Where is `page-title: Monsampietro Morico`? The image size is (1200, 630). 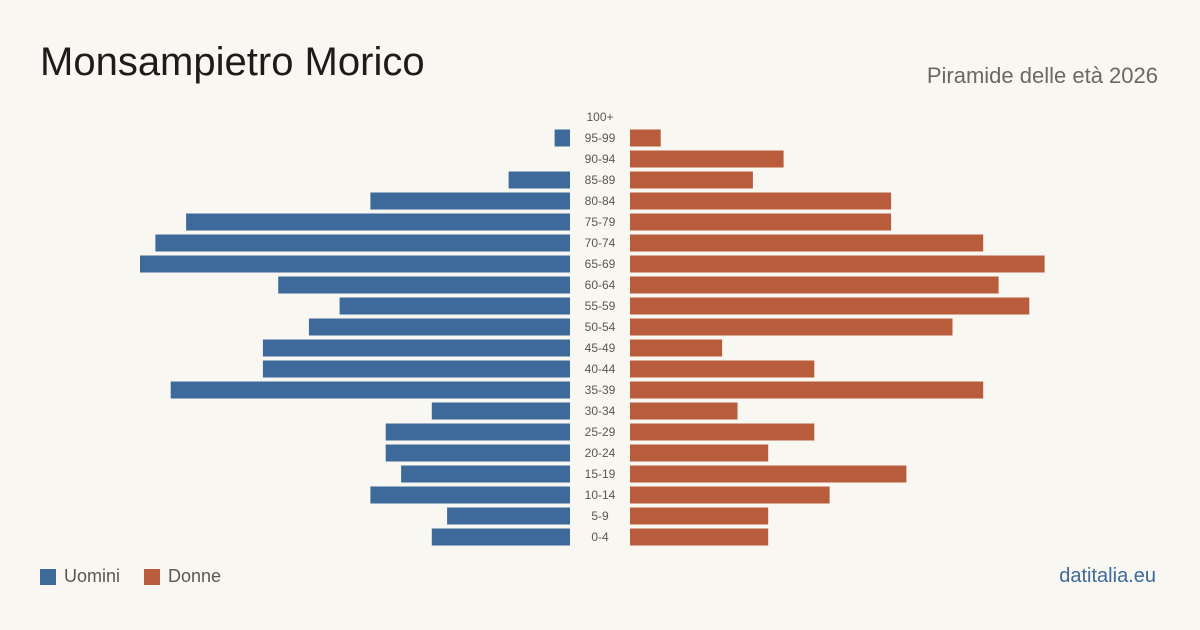
page-title: Monsampietro Morico is located at coordinates (232, 62).